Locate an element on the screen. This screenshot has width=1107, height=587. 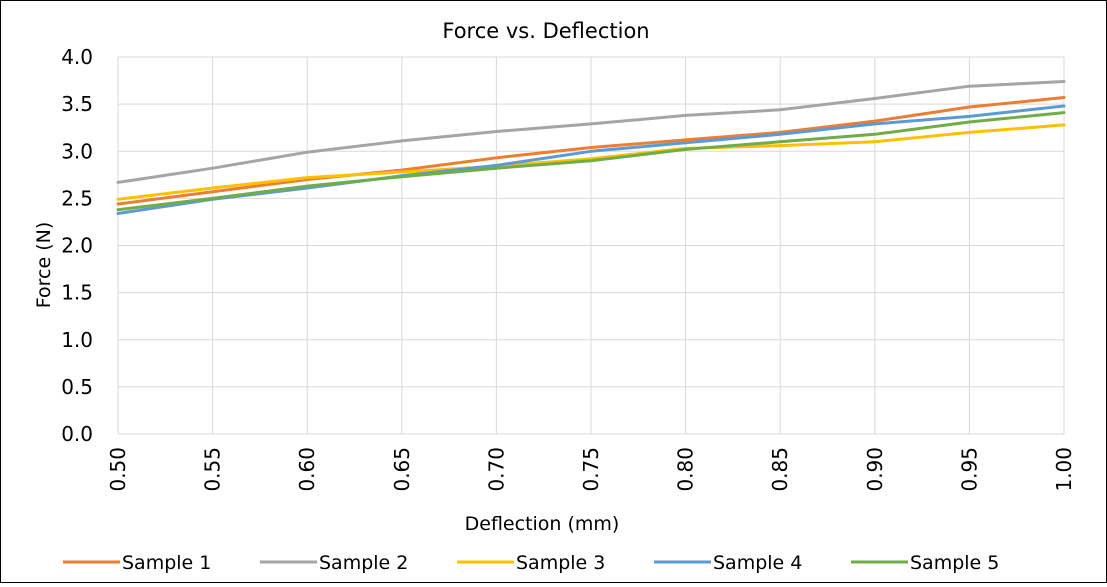
y-tick-label: 2.5 is located at coordinates (77, 198).